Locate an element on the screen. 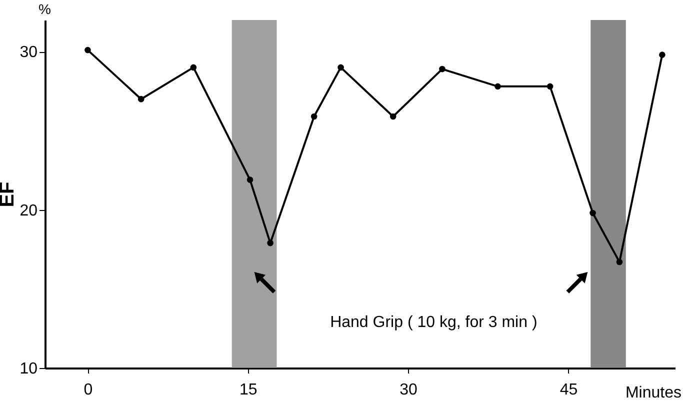  x-tick-label: 15 is located at coordinates (248, 390).